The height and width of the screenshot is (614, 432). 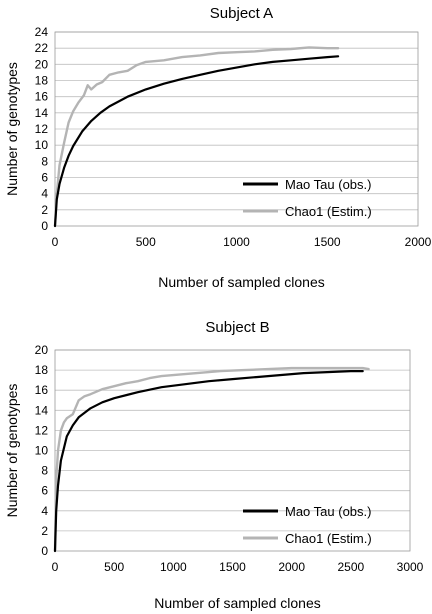 What do you see at coordinates (350, 567) in the screenshot?
I see `x-tick-label: 2500` at bounding box center [350, 567].